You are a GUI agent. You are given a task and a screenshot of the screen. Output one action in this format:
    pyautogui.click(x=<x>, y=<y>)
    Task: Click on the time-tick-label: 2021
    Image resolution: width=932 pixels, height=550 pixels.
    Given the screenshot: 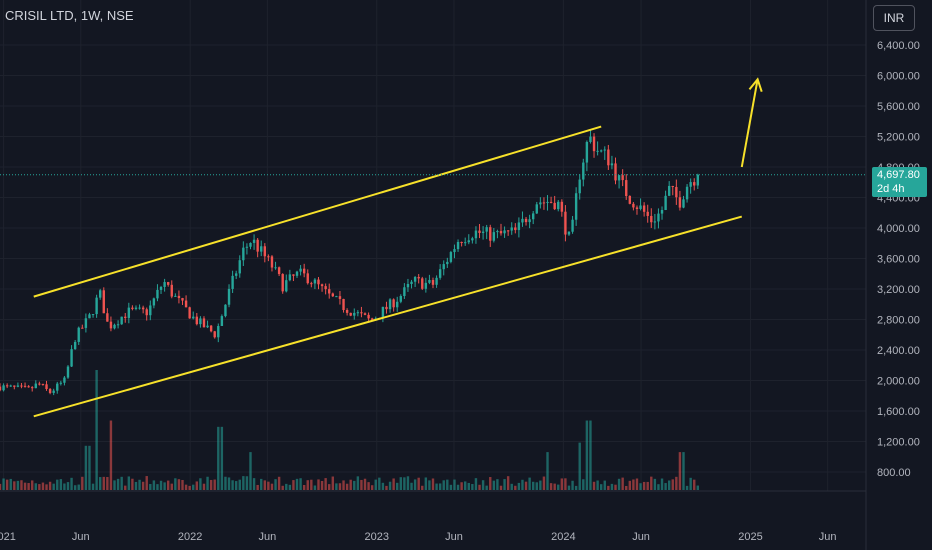 What is the action you would take?
    pyautogui.click(x=8, y=537)
    